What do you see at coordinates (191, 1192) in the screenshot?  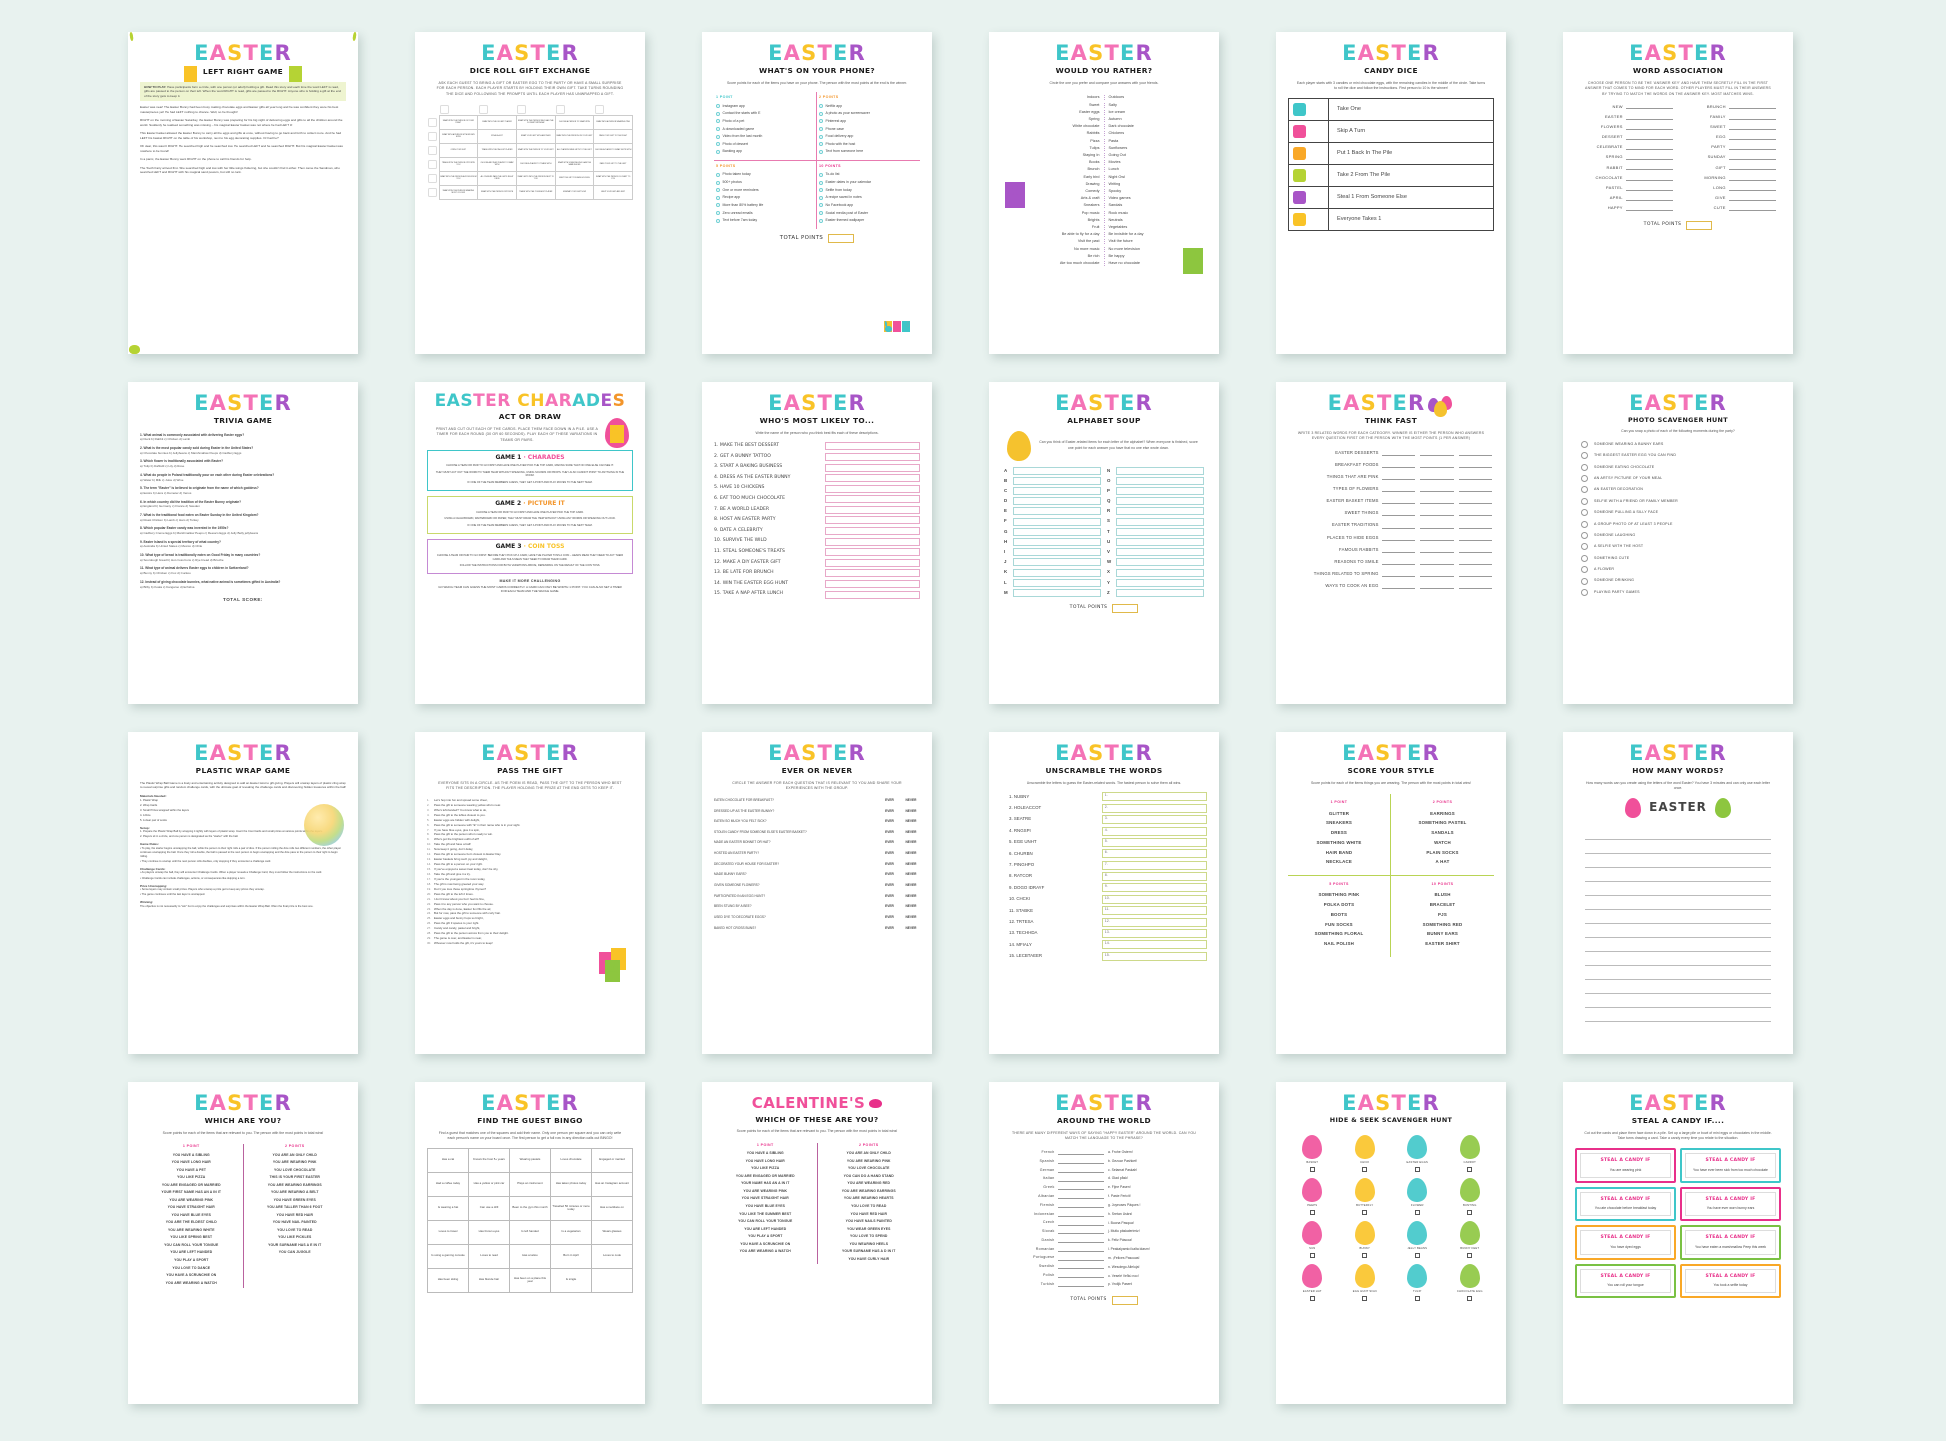 I see `score-item: YOUR FIRST NAME HAS AN A IN IT` at bounding box center [191, 1192].